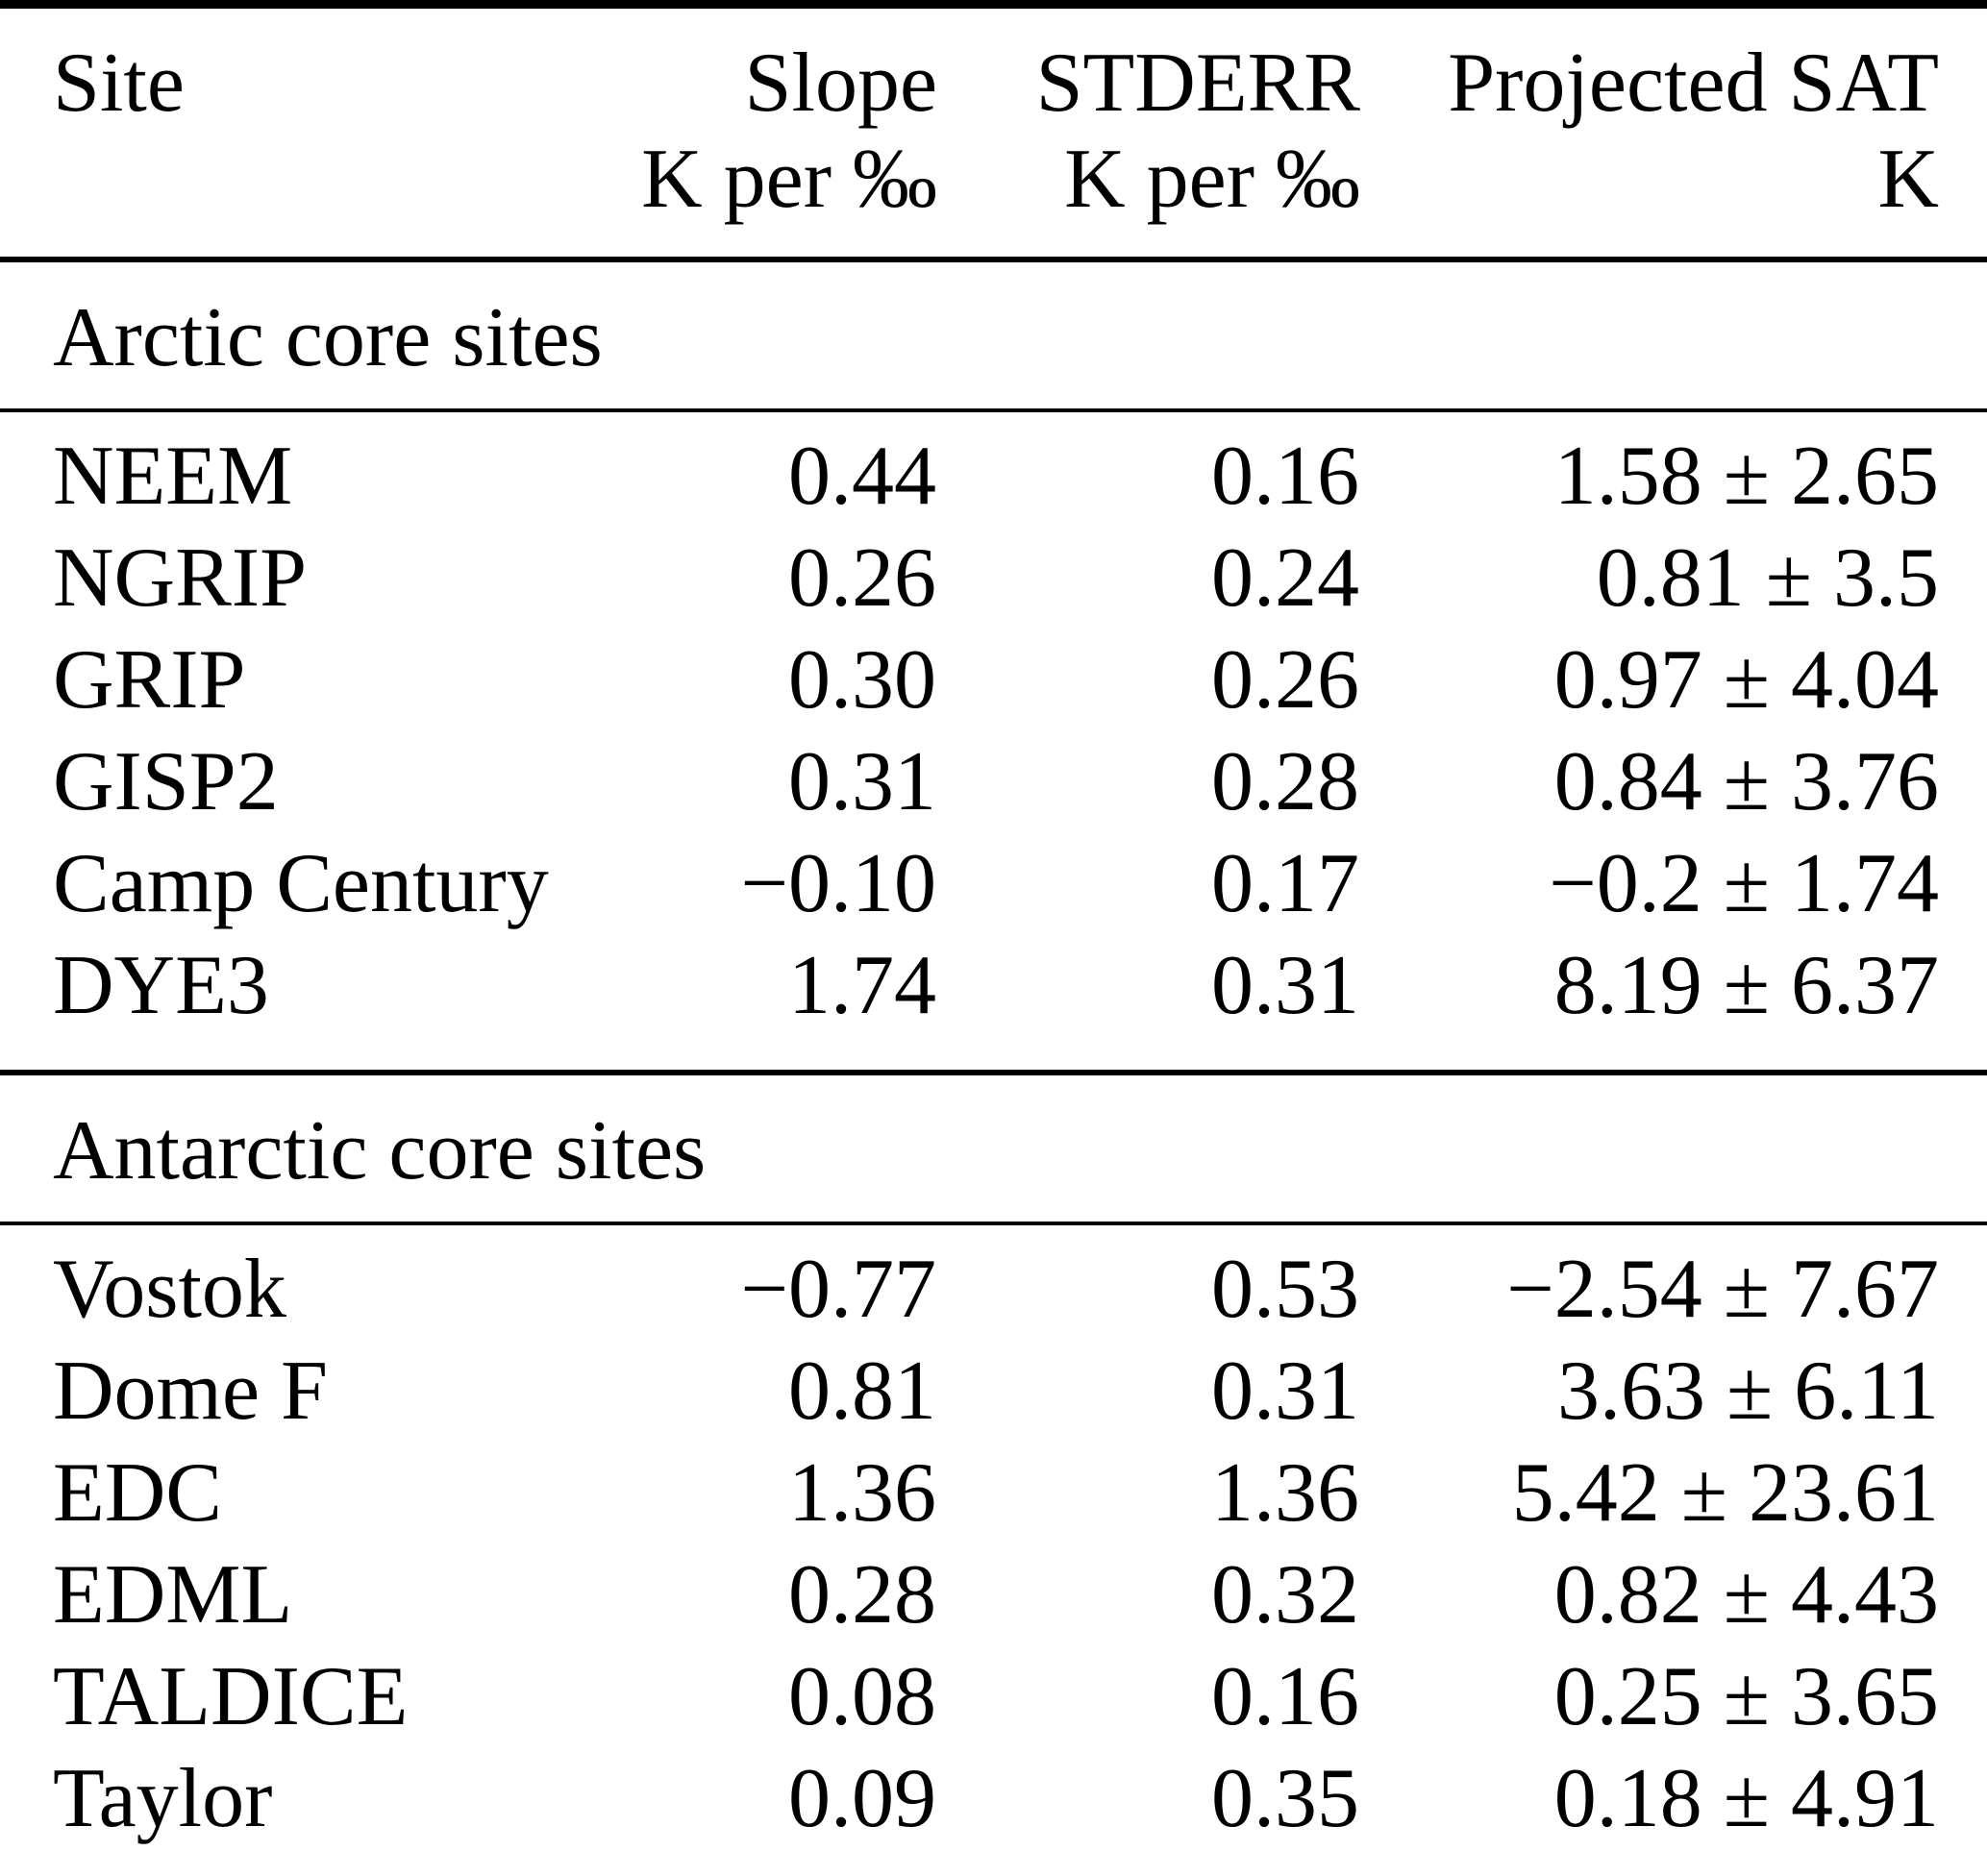 The width and height of the screenshot is (1987, 1876). What do you see at coordinates (993, 884) in the screenshot?
I see `row-camp-century: Camp Century −0.10 0.17 −0.2 ± 1.74` at bounding box center [993, 884].